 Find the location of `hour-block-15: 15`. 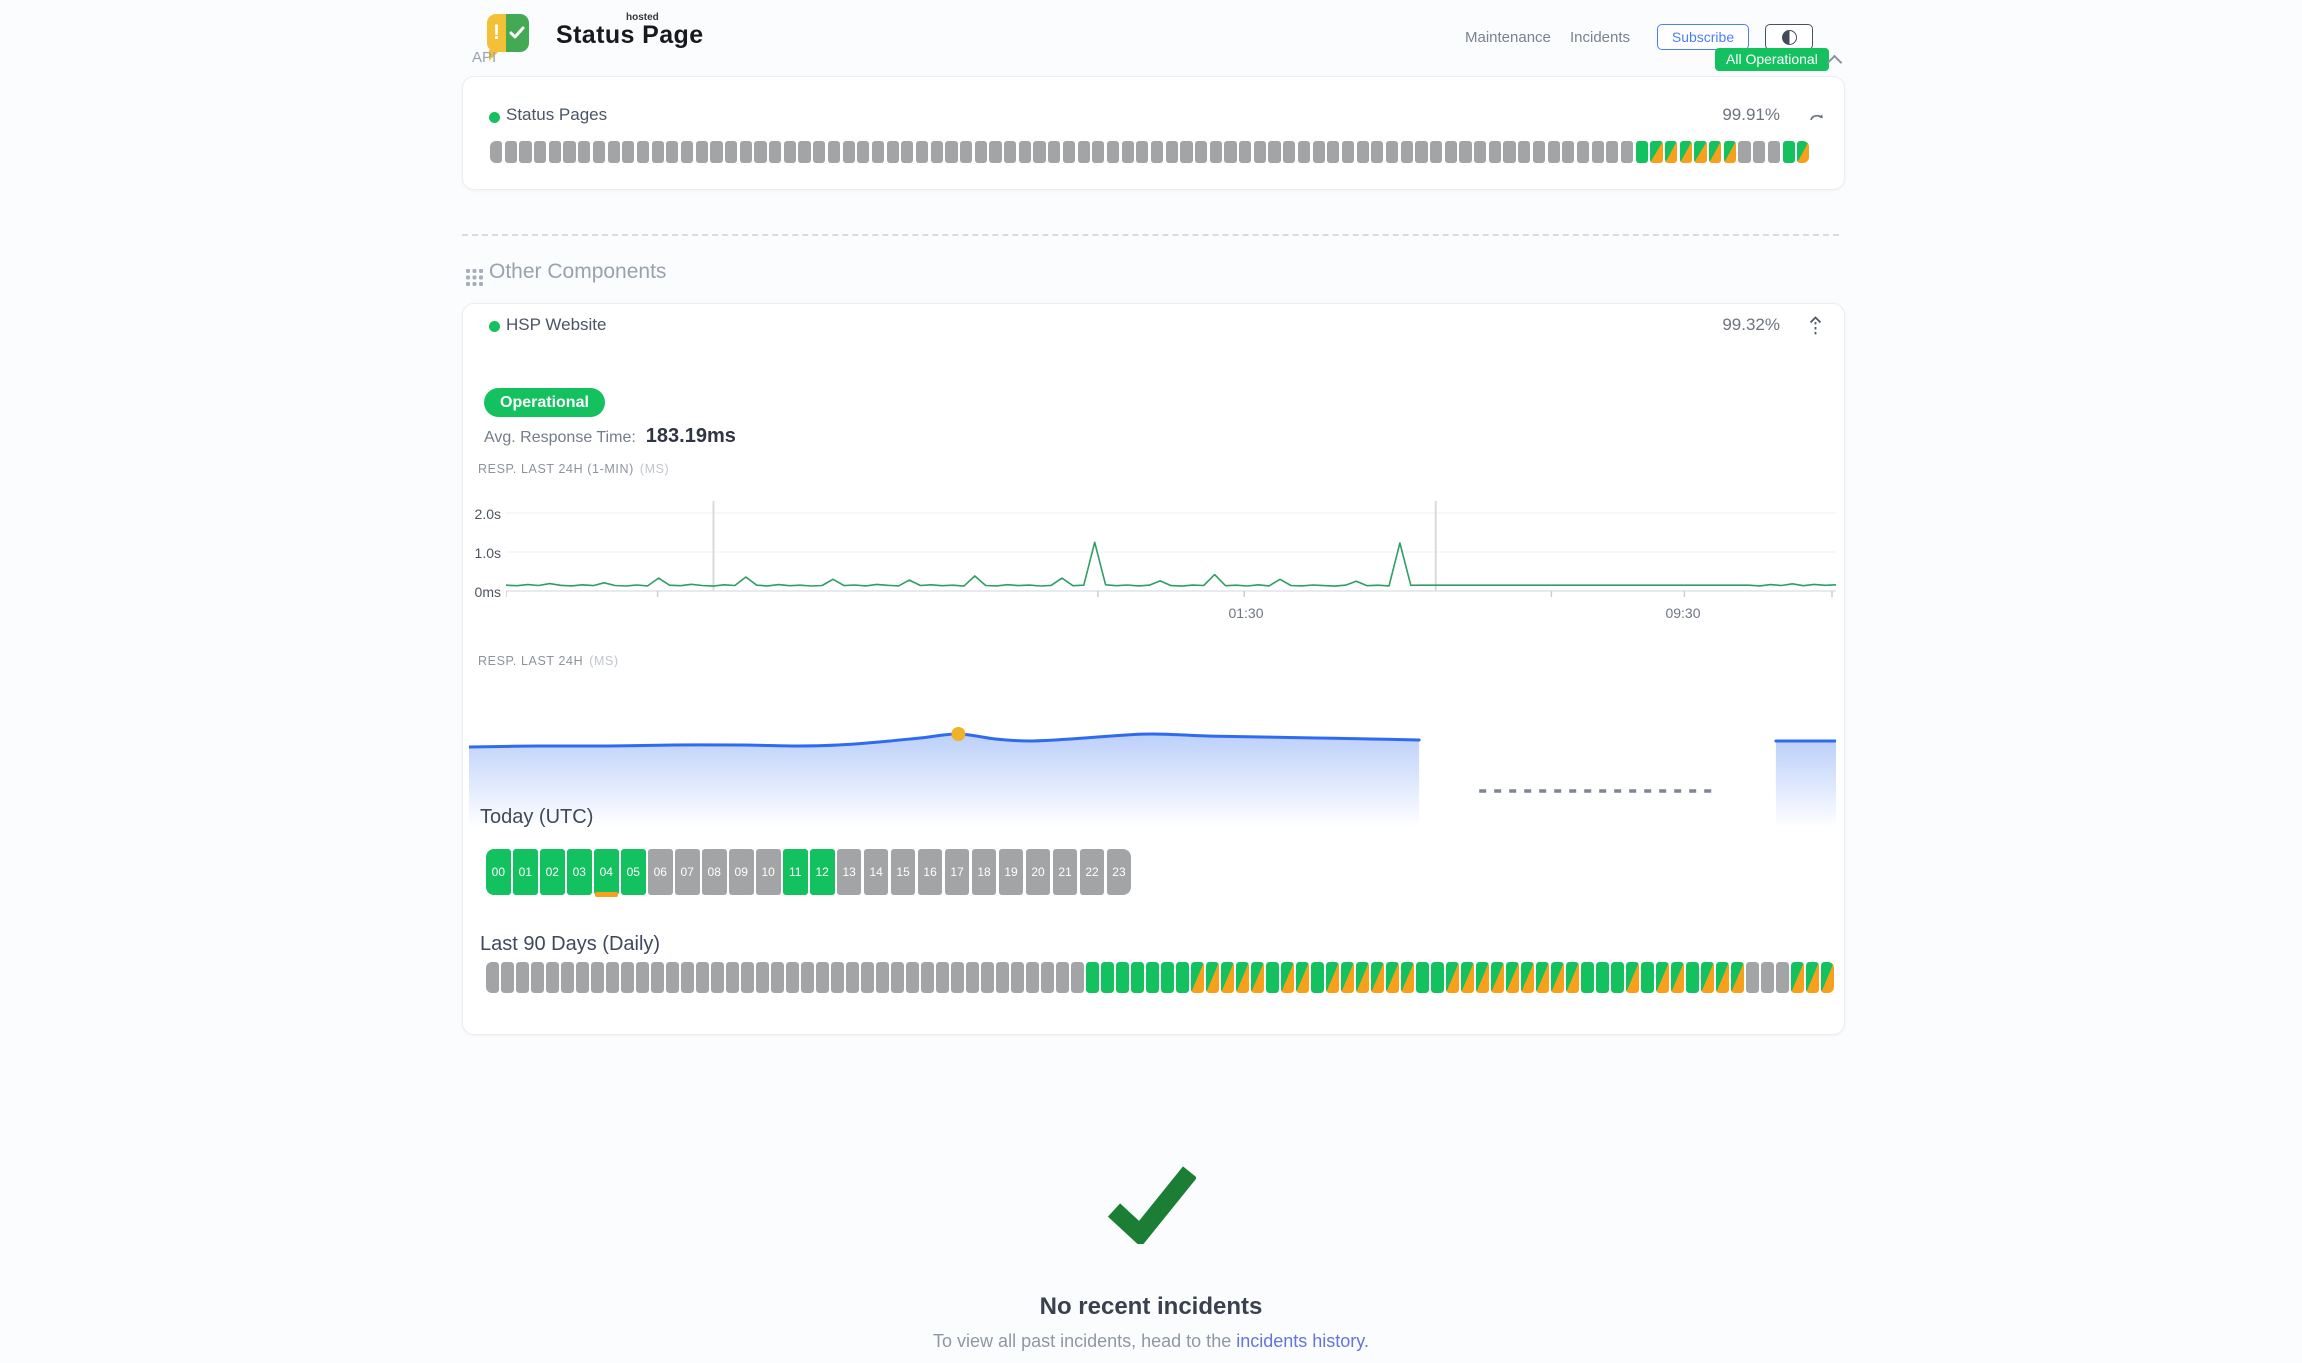

hour-block-15: 15 is located at coordinates (903, 872).